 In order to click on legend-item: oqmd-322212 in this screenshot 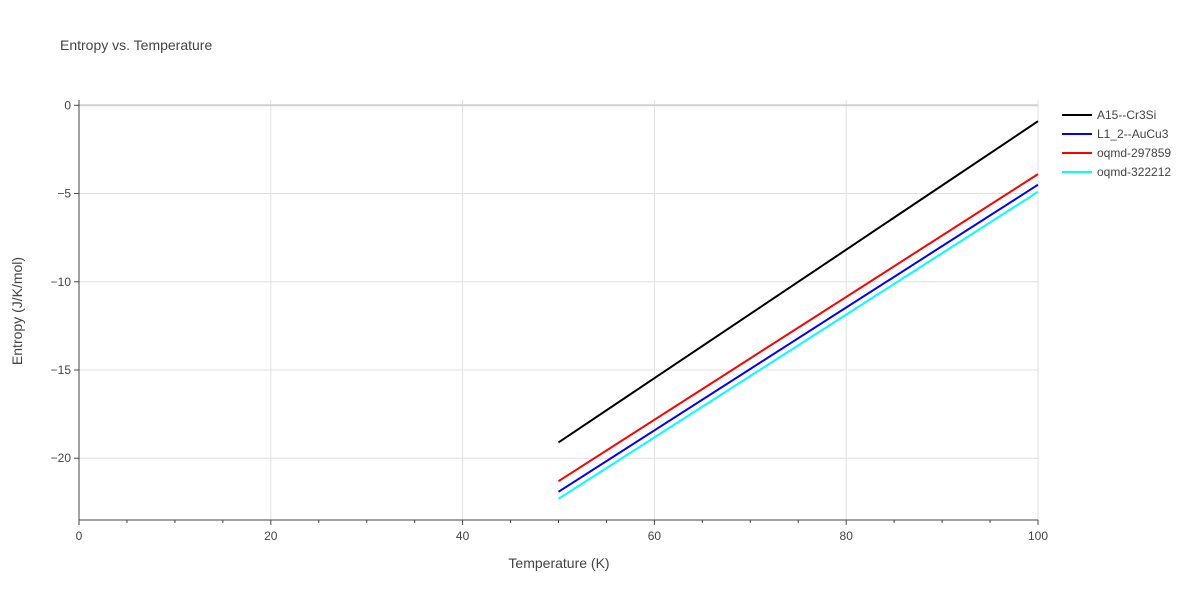, I will do `click(1116, 172)`.